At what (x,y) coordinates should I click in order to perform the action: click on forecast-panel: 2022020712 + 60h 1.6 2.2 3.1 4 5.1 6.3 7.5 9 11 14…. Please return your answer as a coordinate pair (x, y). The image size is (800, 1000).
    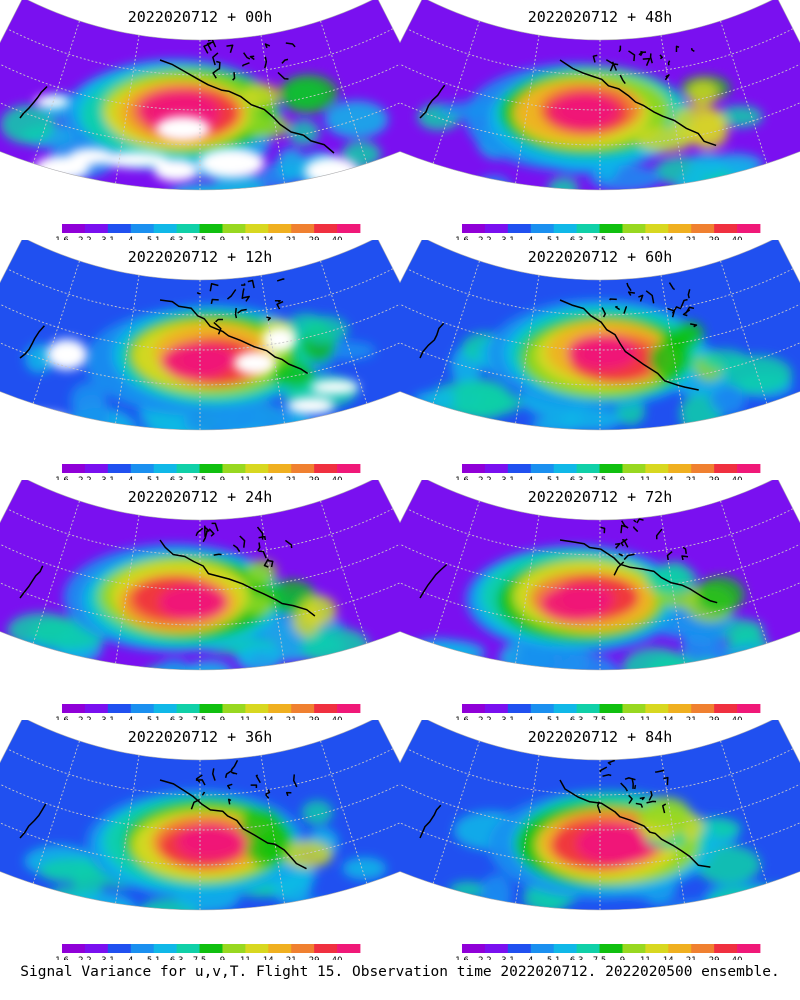
    Looking at the image, I should click on (600, 360).